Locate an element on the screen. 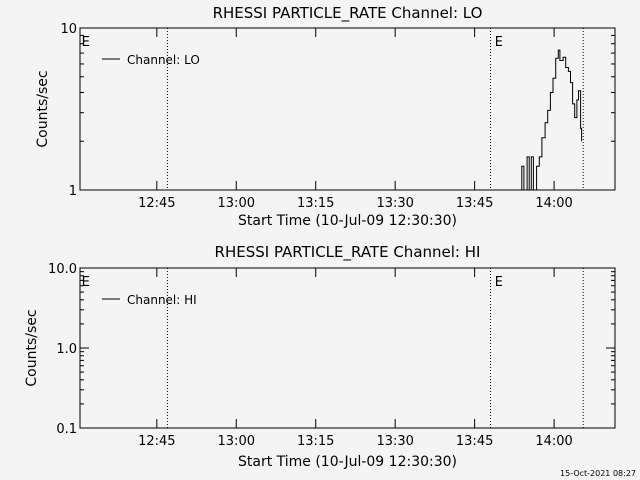 The image size is (640, 480). legend-entry: Channel: LO is located at coordinates (163, 60).